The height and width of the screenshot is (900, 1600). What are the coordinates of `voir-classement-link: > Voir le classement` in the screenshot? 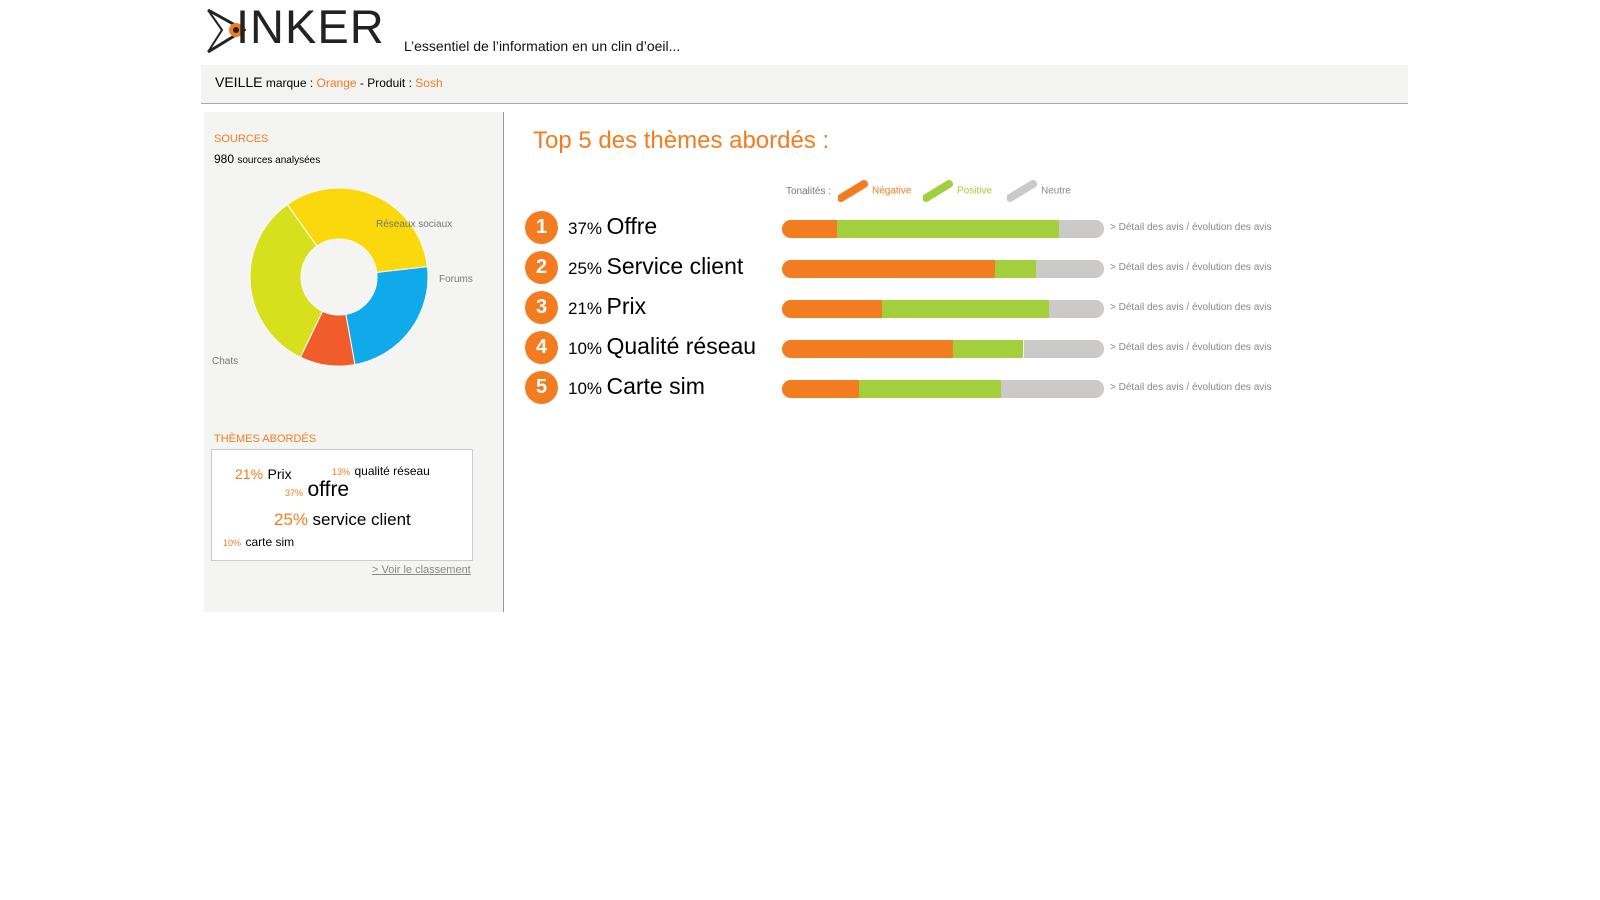 It's located at (421, 570).